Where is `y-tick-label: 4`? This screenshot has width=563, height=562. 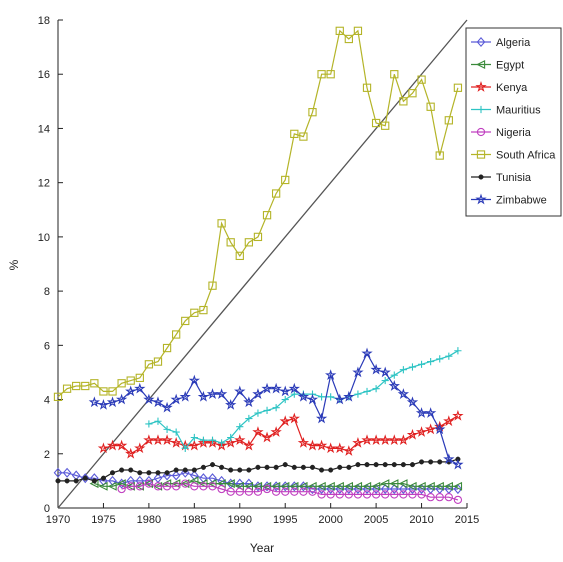 y-tick-label: 4 is located at coordinates (47, 401).